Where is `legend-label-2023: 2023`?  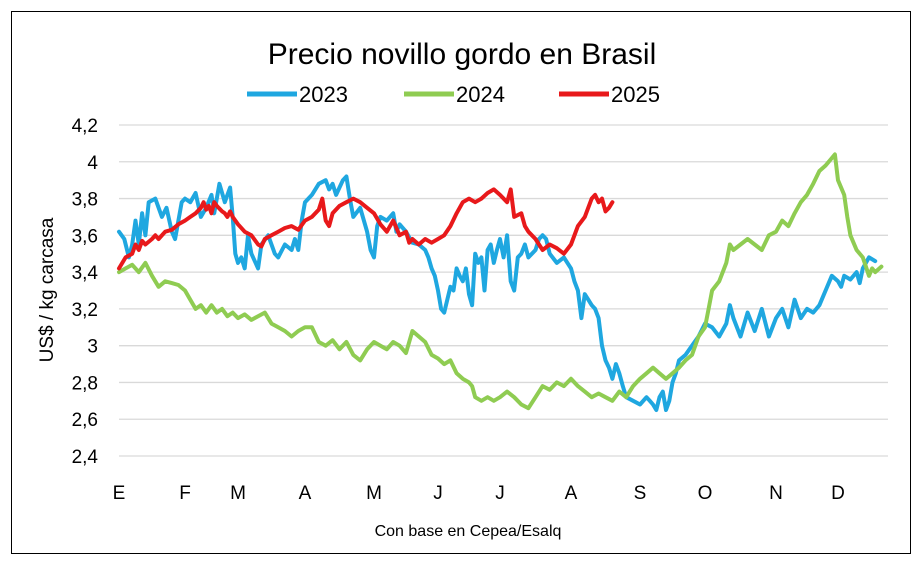
legend-label-2023: 2023 is located at coordinates (323, 94).